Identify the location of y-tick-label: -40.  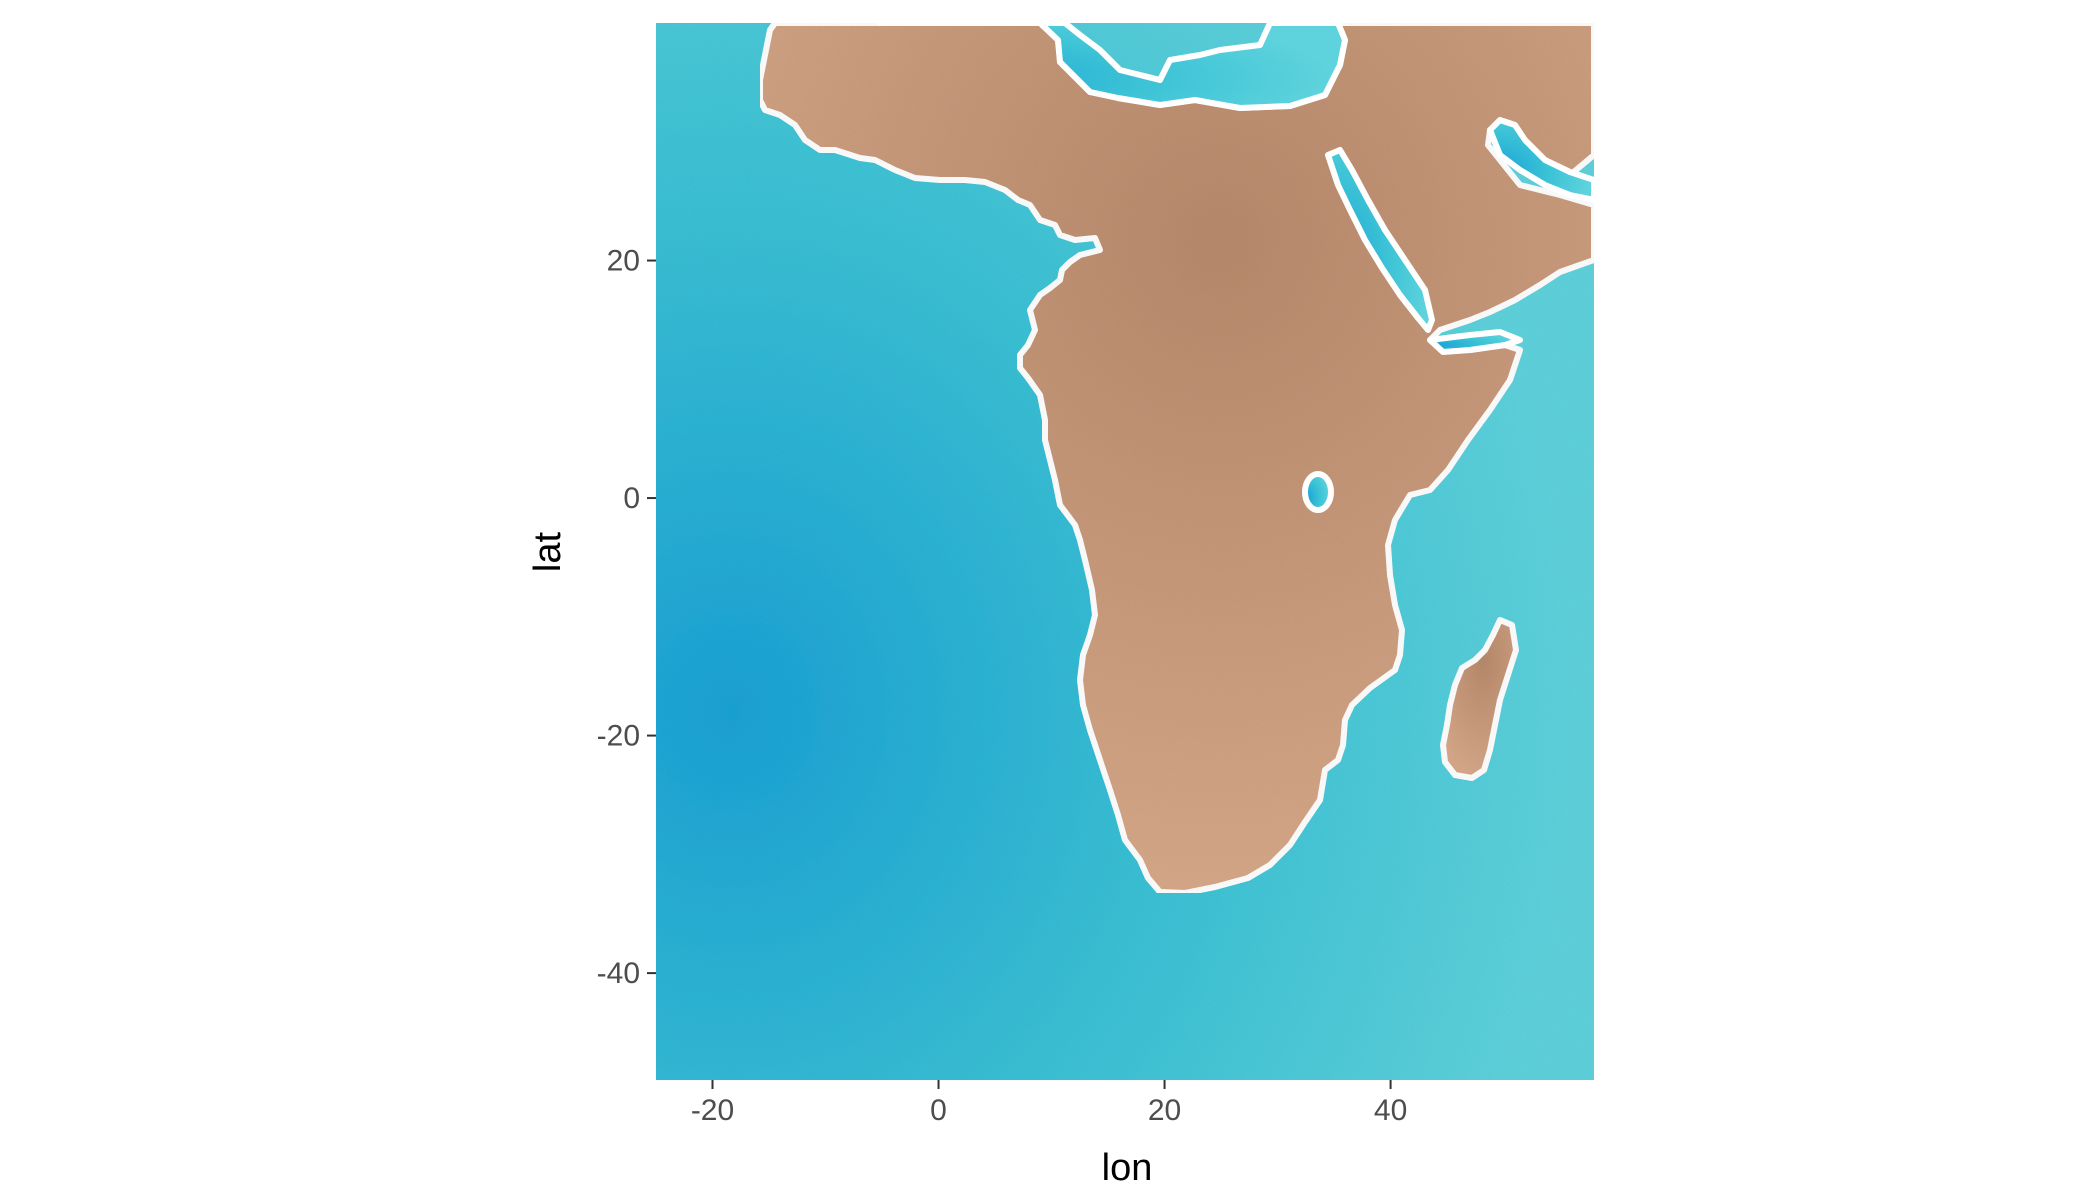
(618, 973).